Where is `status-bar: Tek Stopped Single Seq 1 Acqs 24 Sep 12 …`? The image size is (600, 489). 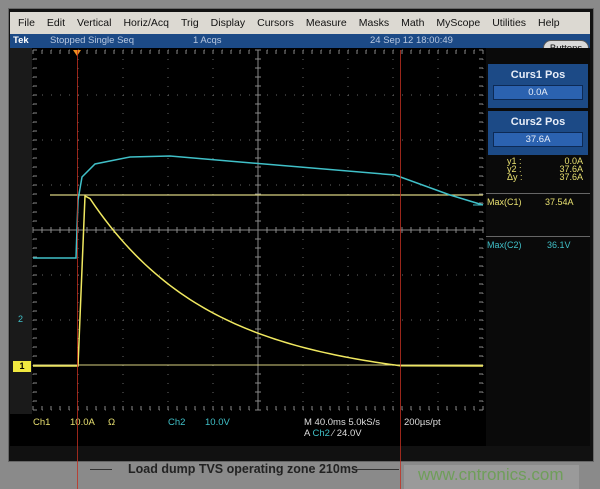
status-bar: Tek Stopped Single Seq 1 Acqs 24 Sep 12 … is located at coordinates (300, 41).